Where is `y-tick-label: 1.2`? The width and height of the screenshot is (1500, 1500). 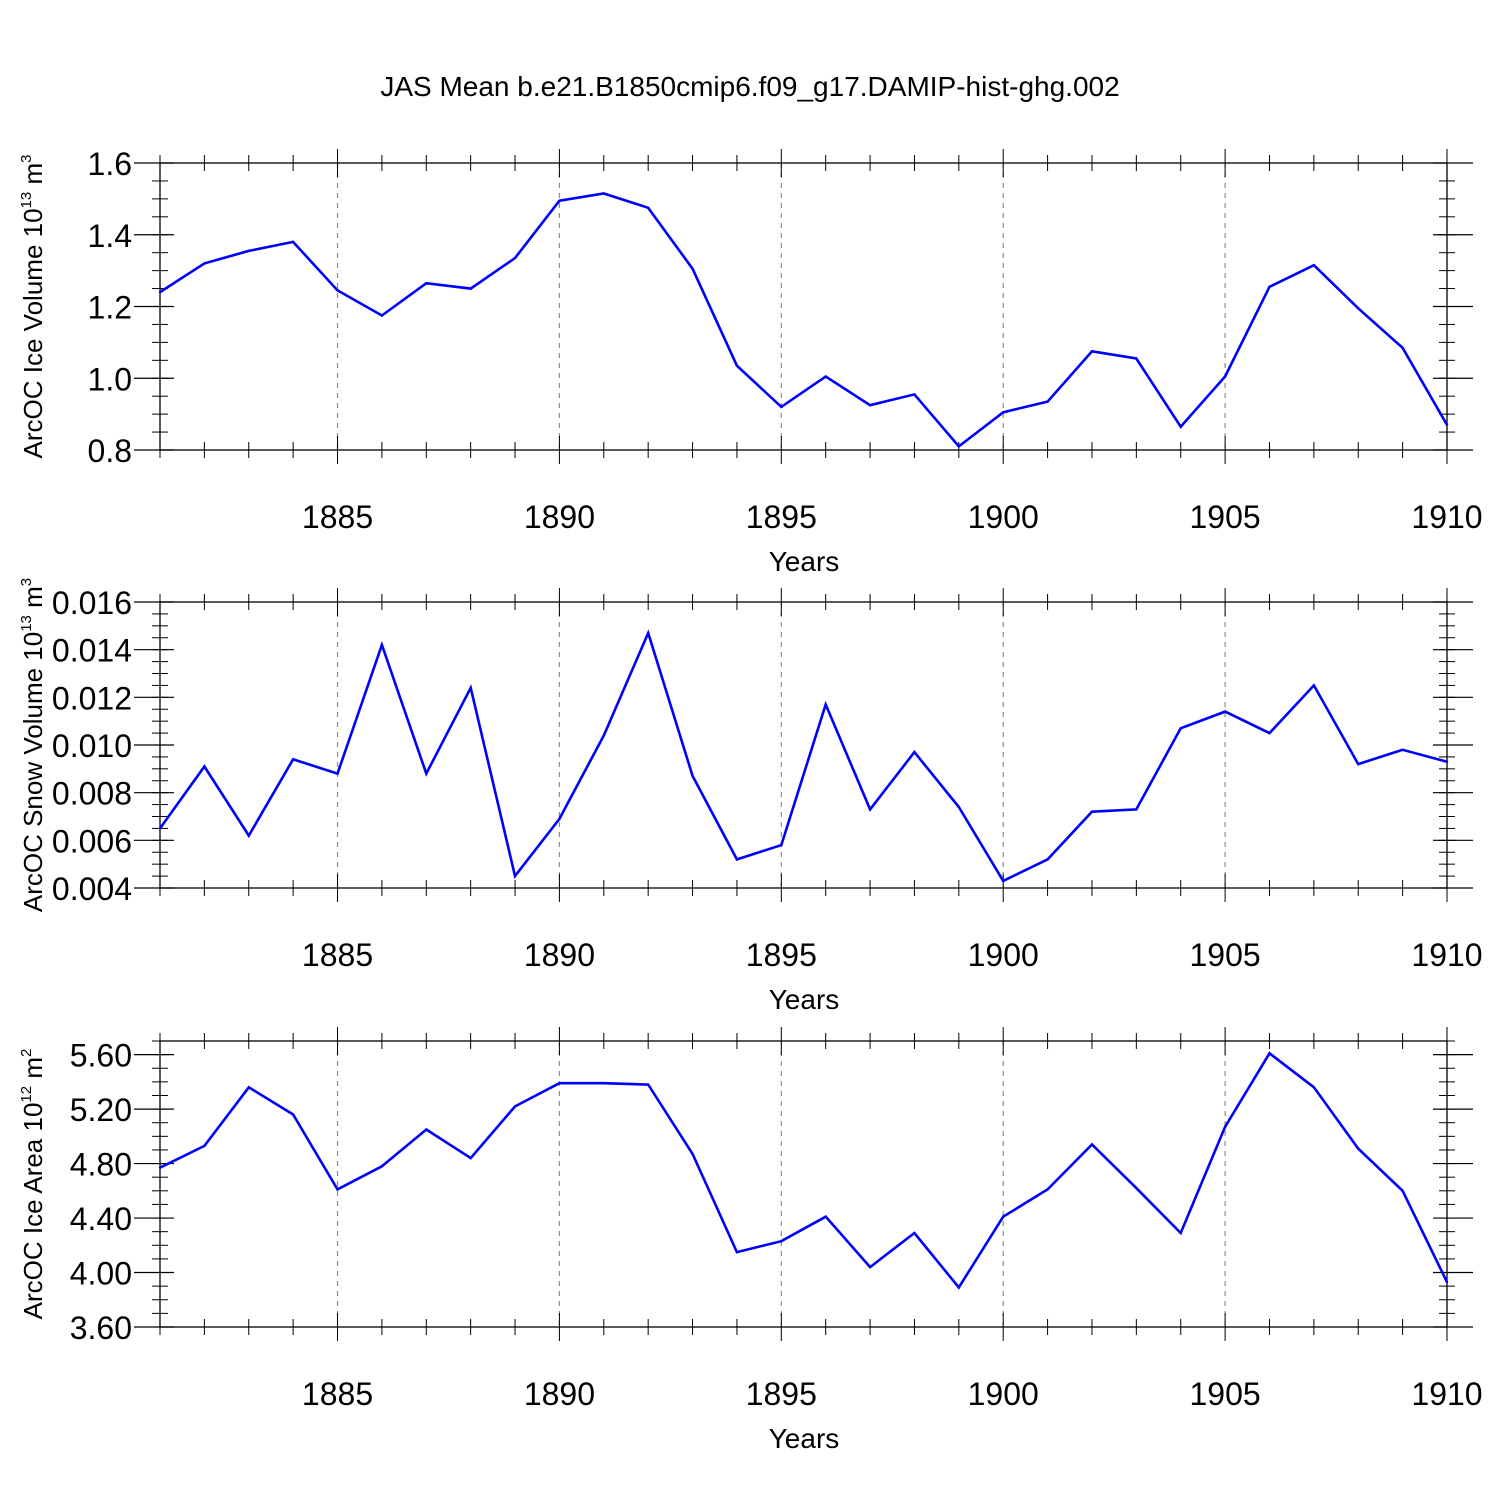 y-tick-label: 1.2 is located at coordinates (110, 308).